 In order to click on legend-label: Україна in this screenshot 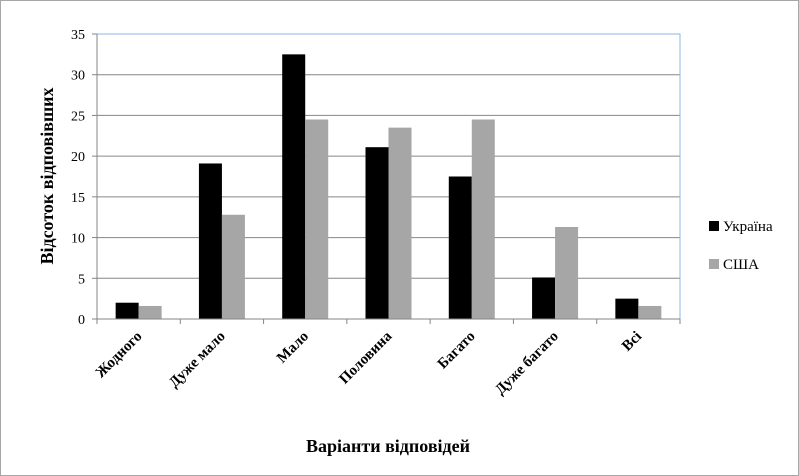, I will do `click(748, 227)`.